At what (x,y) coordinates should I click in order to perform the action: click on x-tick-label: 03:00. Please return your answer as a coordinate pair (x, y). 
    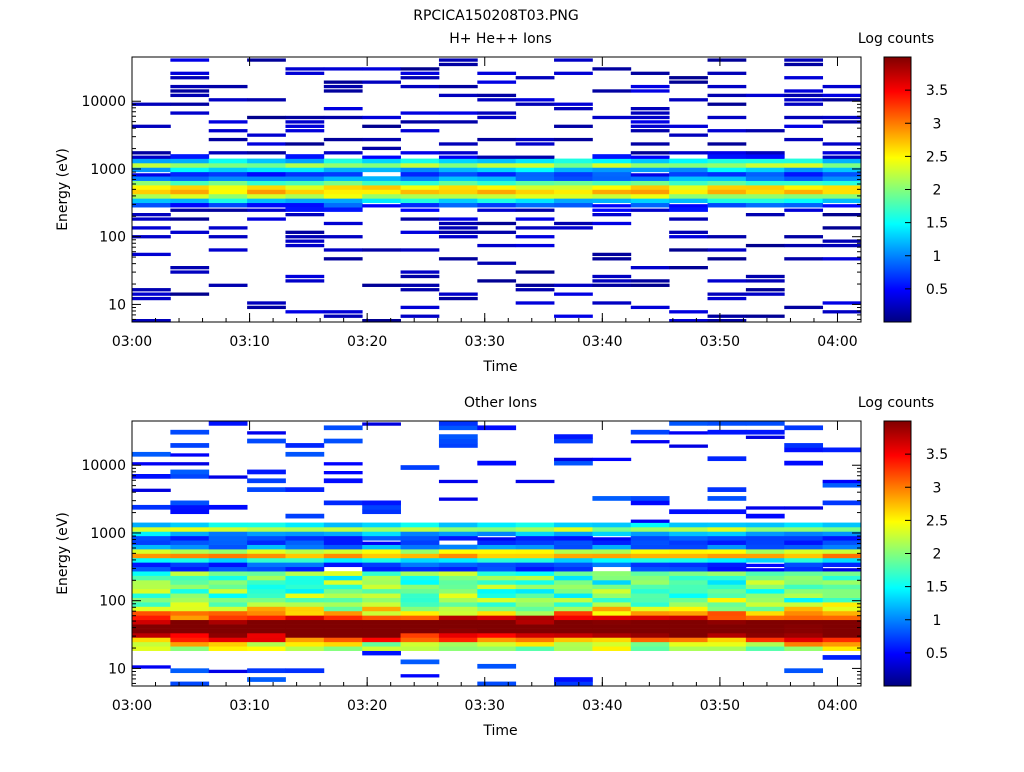
    Looking at the image, I should click on (132, 706).